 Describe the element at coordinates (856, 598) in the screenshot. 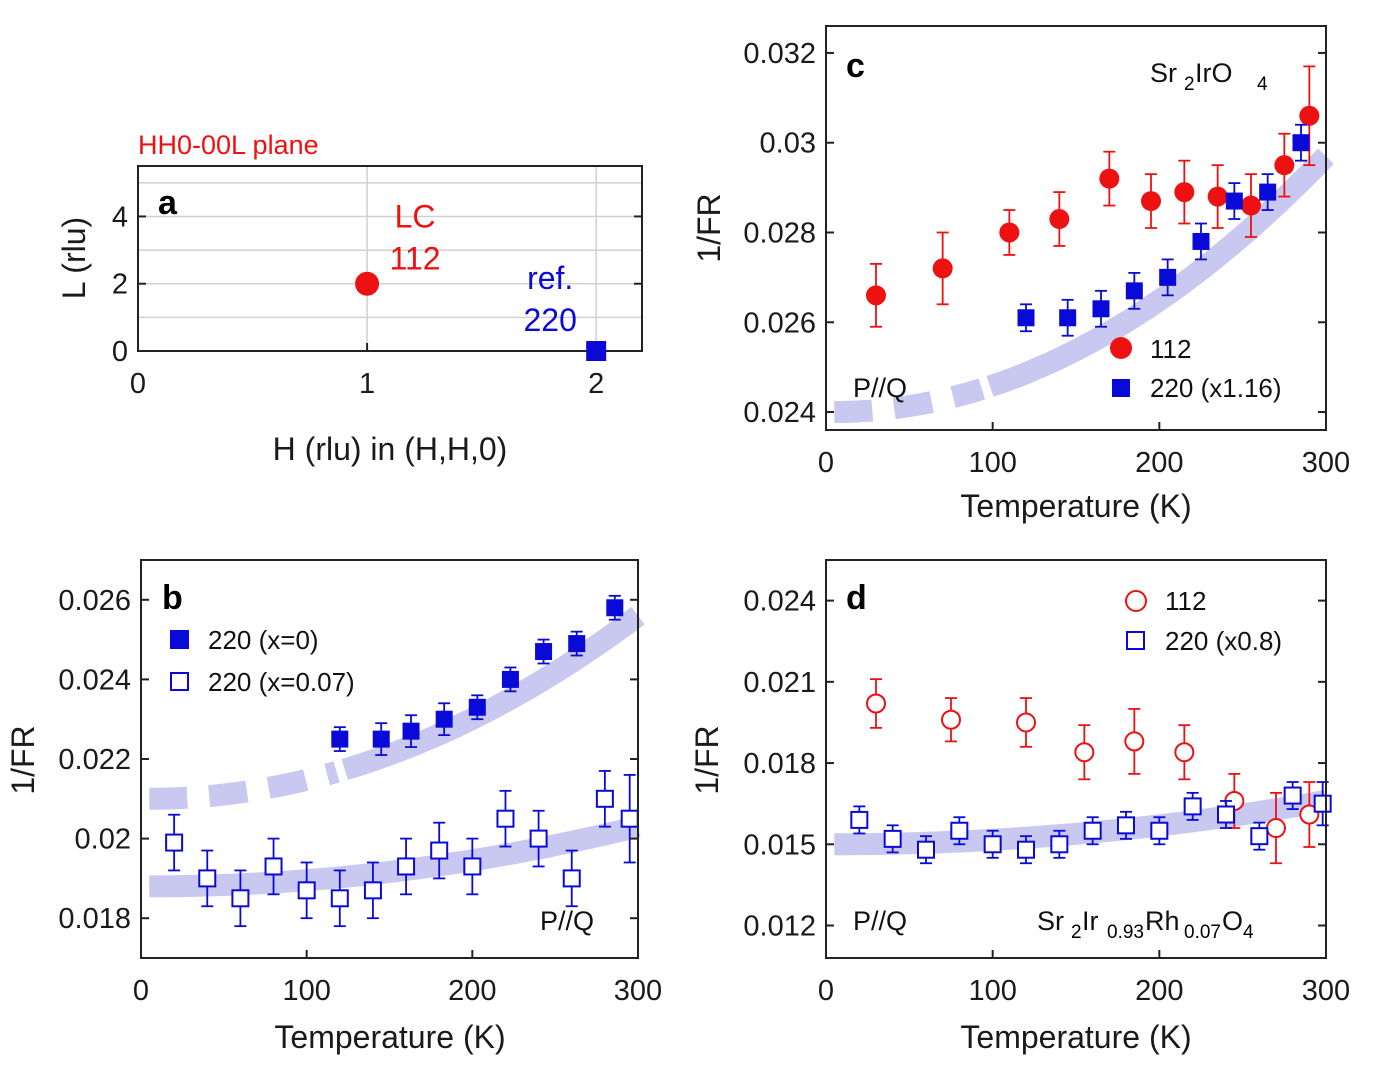

I see `panel-d-letter: d` at that location.